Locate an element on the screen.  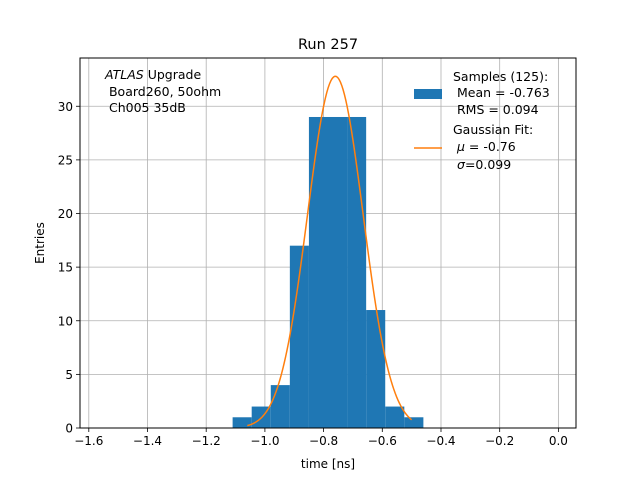
annotation-atlas: ATLAS is located at coordinates (124, 74).